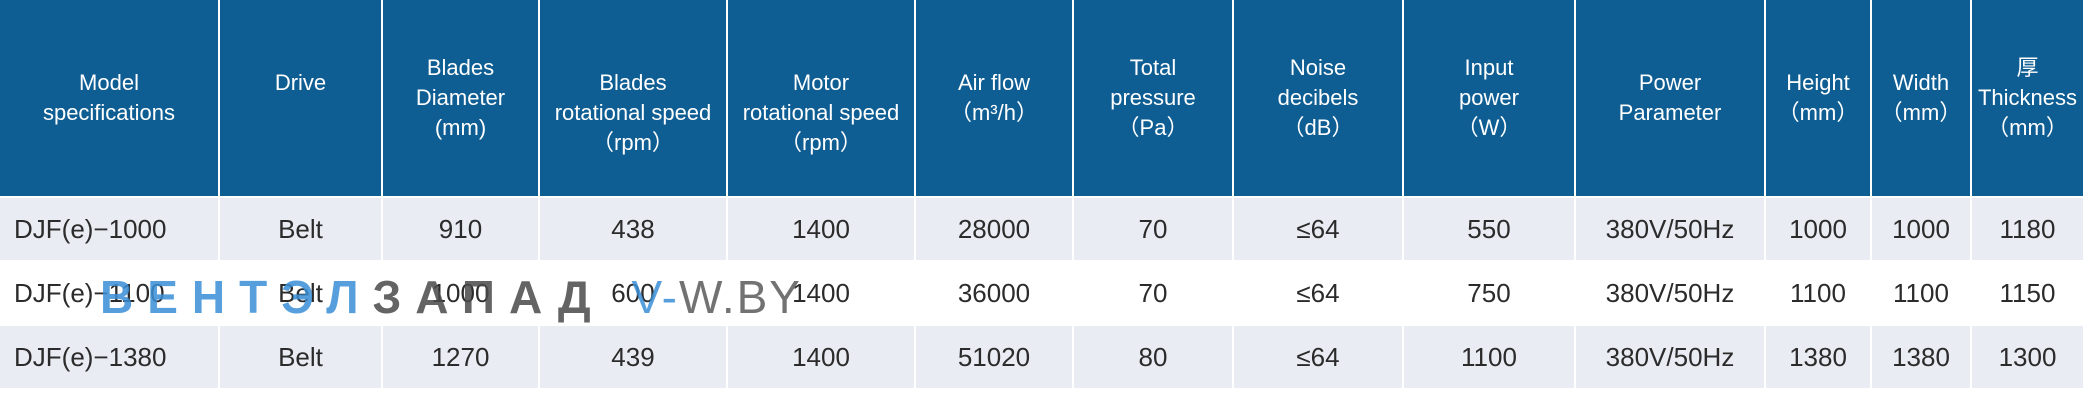 This screenshot has height=404, width=2083. I want to click on header-line: （W）, so click(1489, 127).